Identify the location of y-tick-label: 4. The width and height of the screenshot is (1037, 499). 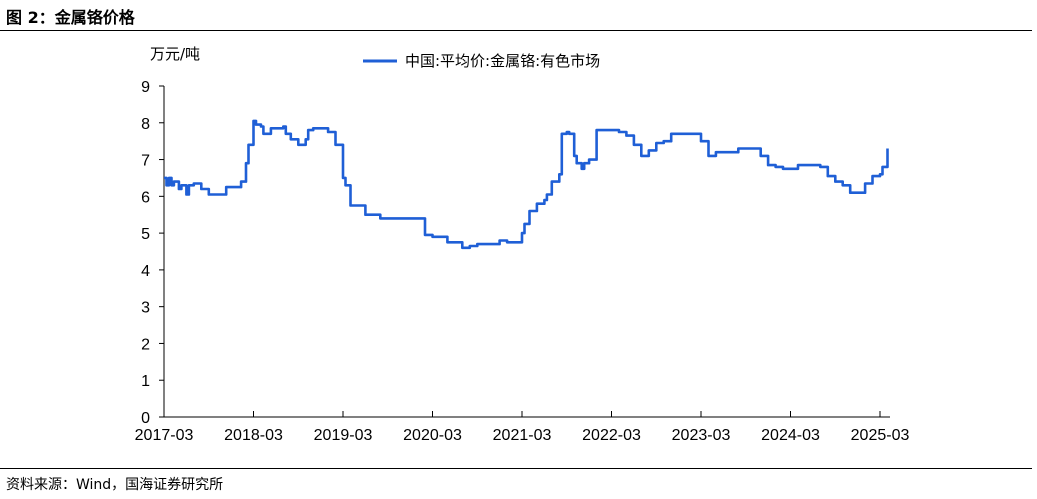
(145, 271).